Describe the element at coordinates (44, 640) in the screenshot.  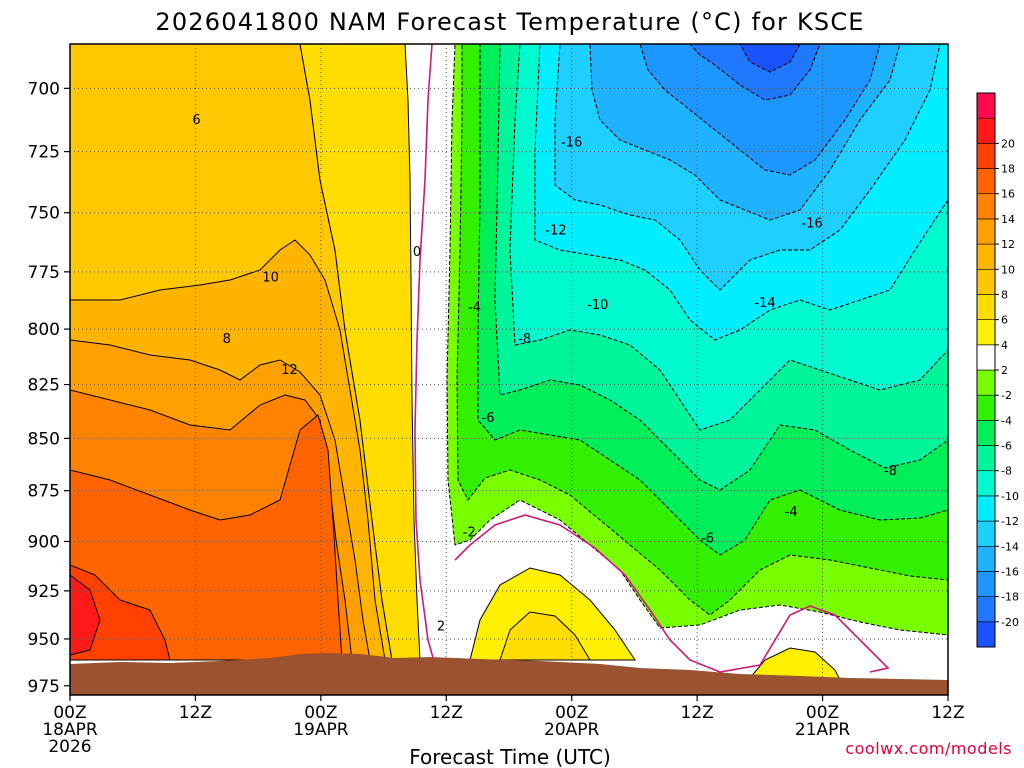
I see `y-tick-label: 950` at that location.